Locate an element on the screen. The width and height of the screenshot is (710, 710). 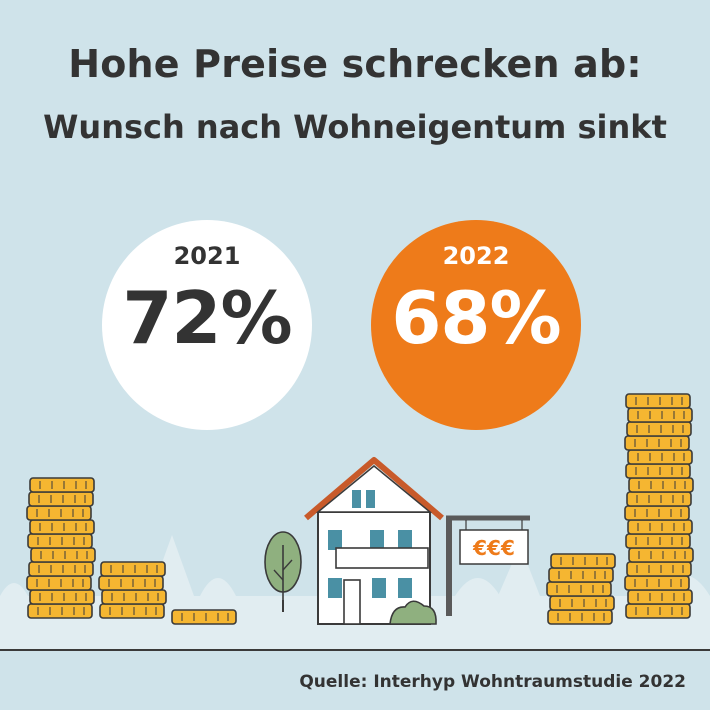
stat-year-2022: 2022 is located at coordinates (476, 256).